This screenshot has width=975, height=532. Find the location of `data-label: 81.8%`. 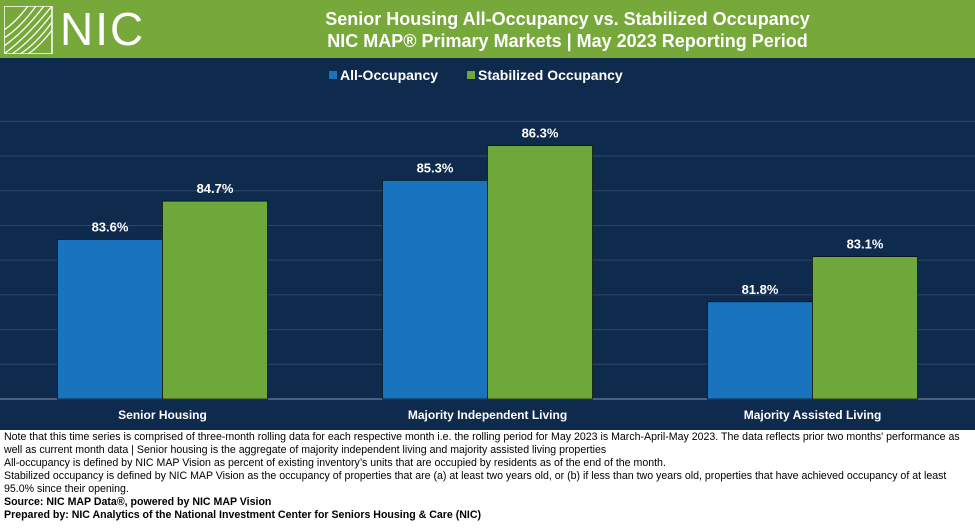

data-label: 81.8% is located at coordinates (760, 289).